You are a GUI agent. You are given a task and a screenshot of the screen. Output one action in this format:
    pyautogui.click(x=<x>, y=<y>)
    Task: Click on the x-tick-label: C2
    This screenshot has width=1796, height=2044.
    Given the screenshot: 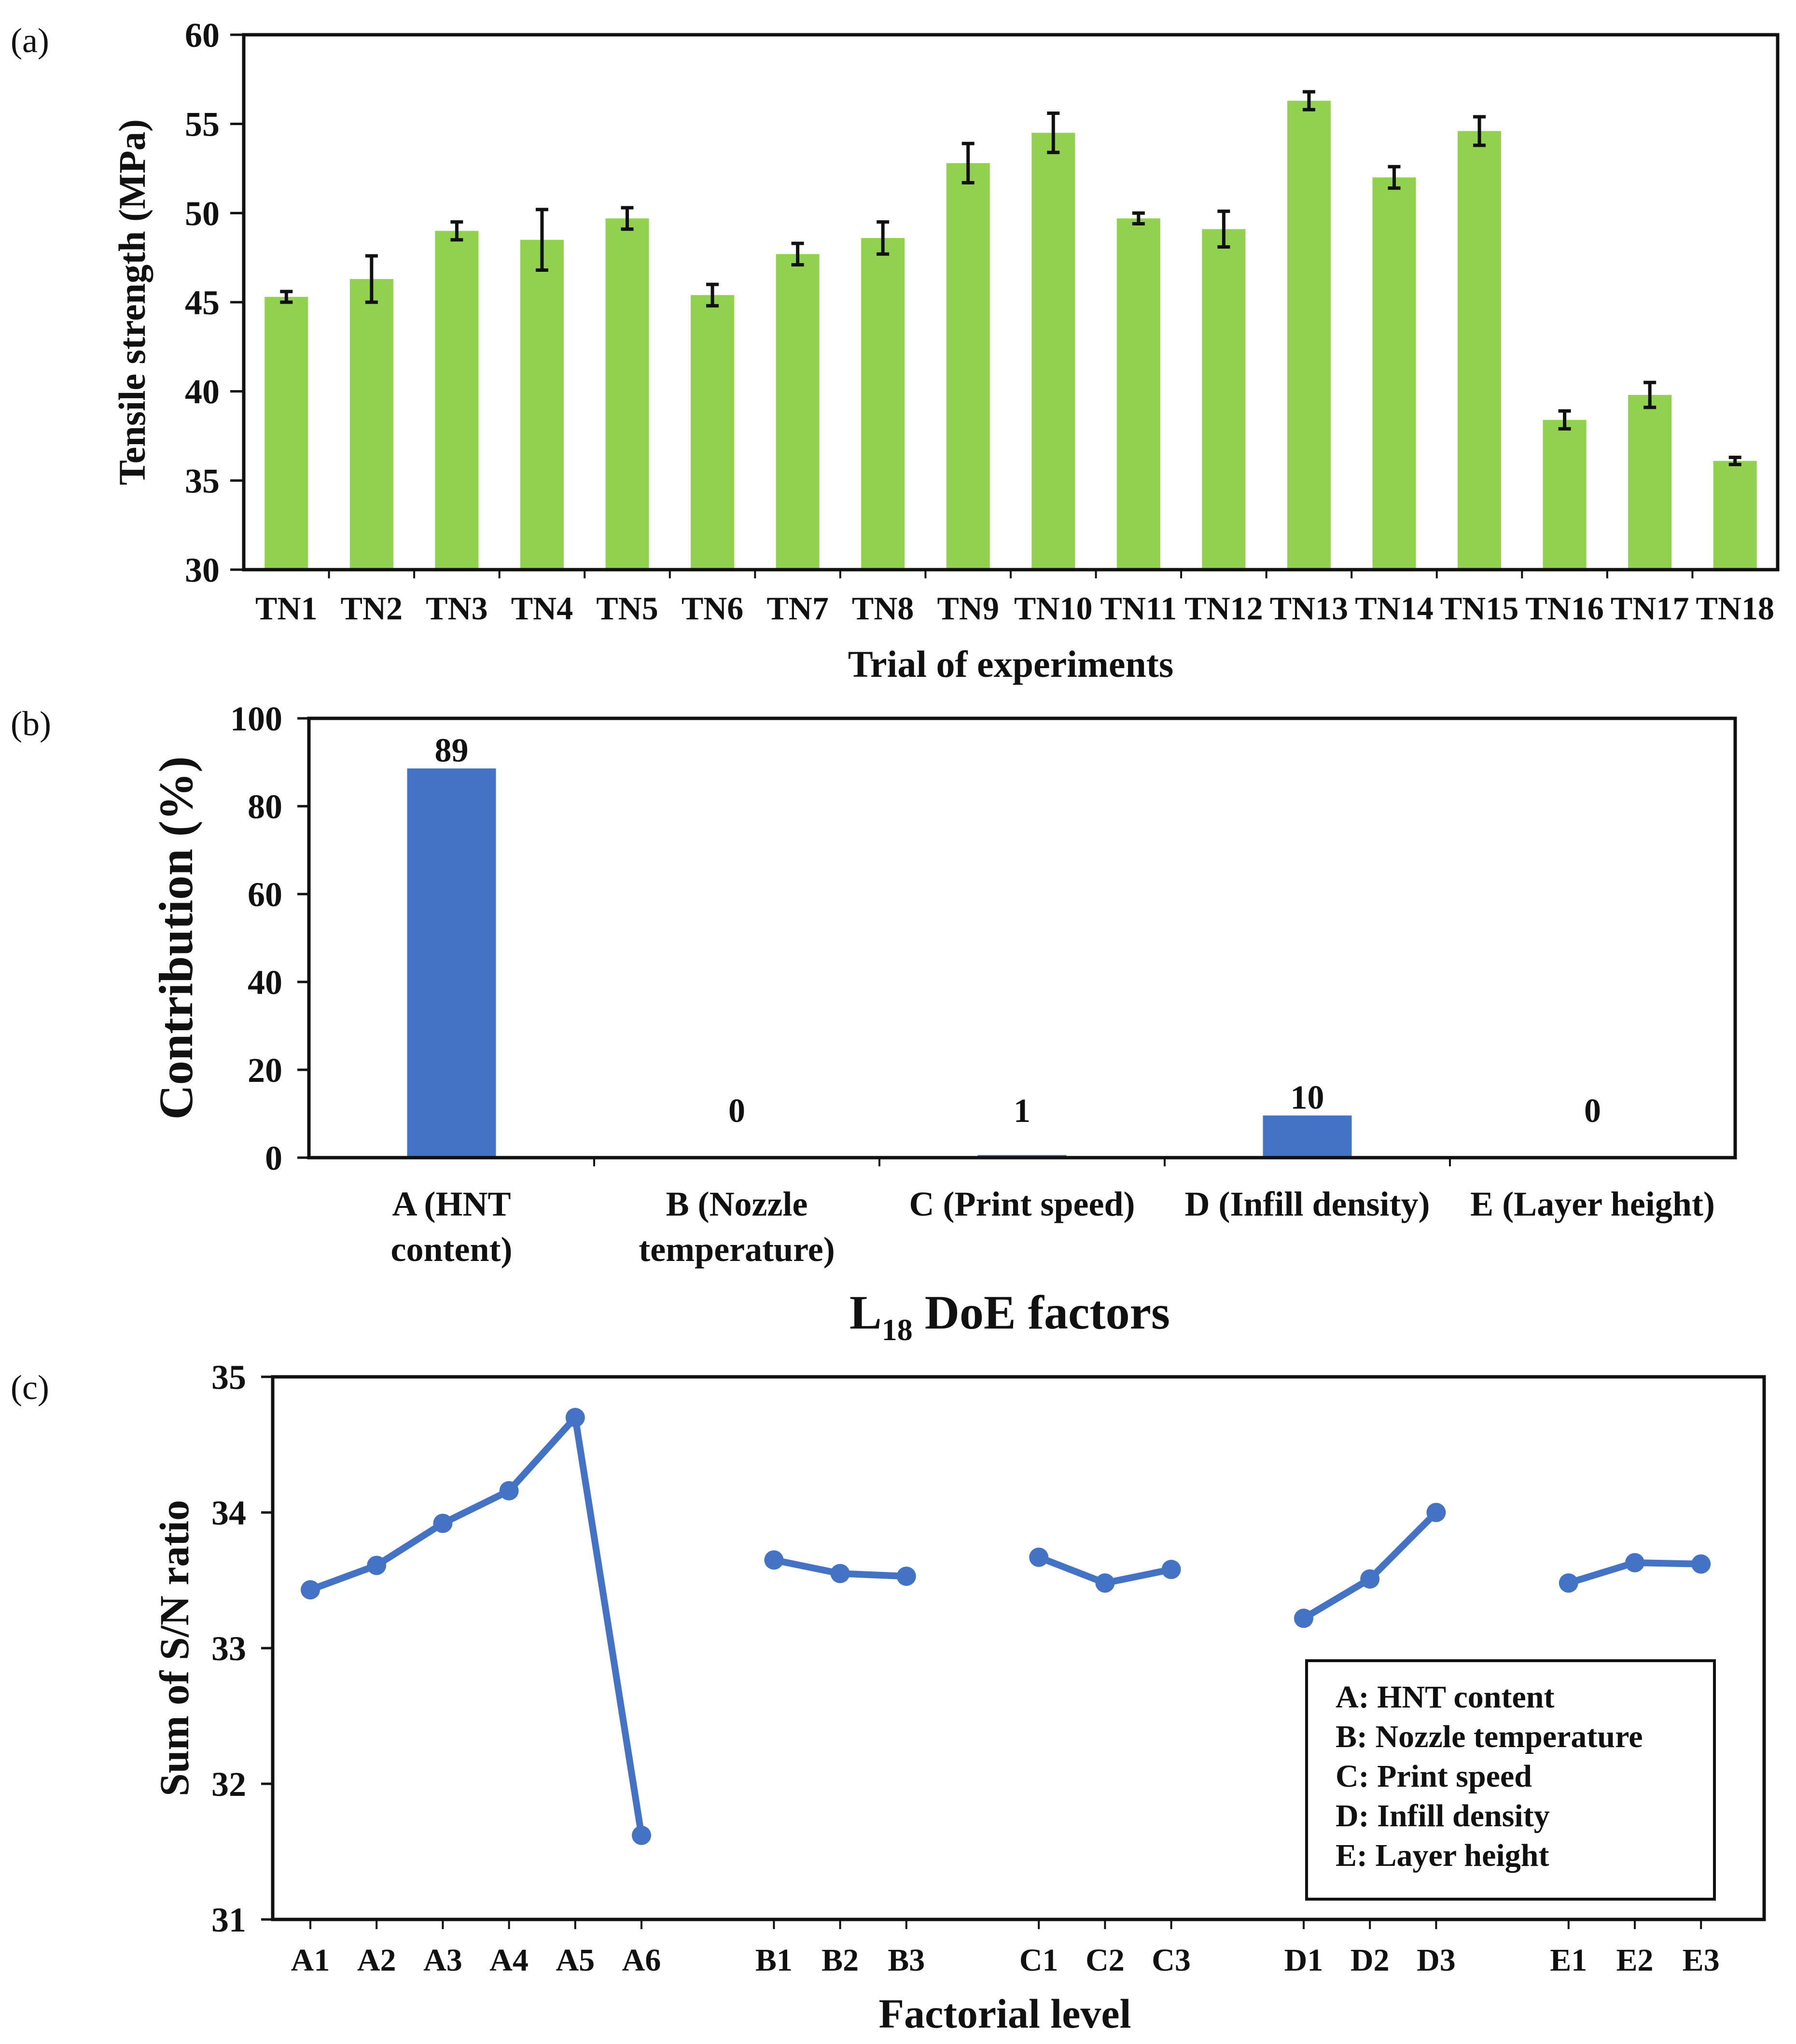 What is the action you would take?
    pyautogui.click(x=1105, y=1961)
    